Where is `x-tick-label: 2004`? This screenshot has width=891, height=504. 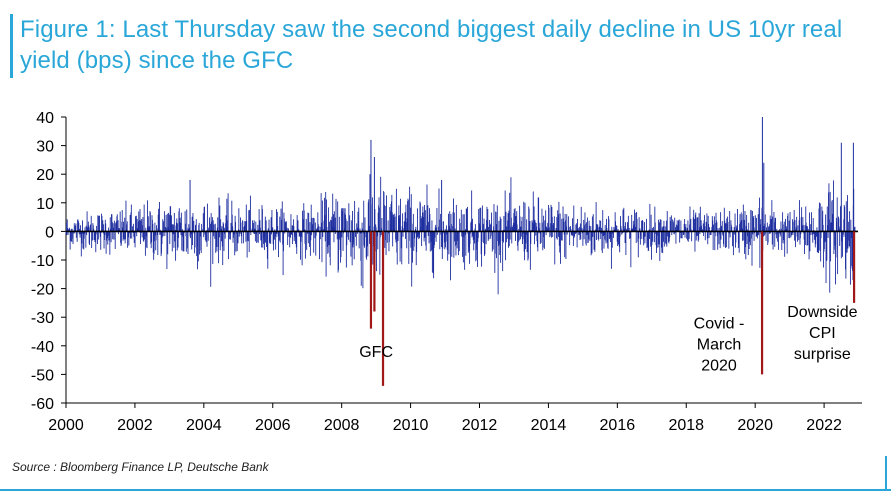 x-tick-label: 2004 is located at coordinates (204, 425).